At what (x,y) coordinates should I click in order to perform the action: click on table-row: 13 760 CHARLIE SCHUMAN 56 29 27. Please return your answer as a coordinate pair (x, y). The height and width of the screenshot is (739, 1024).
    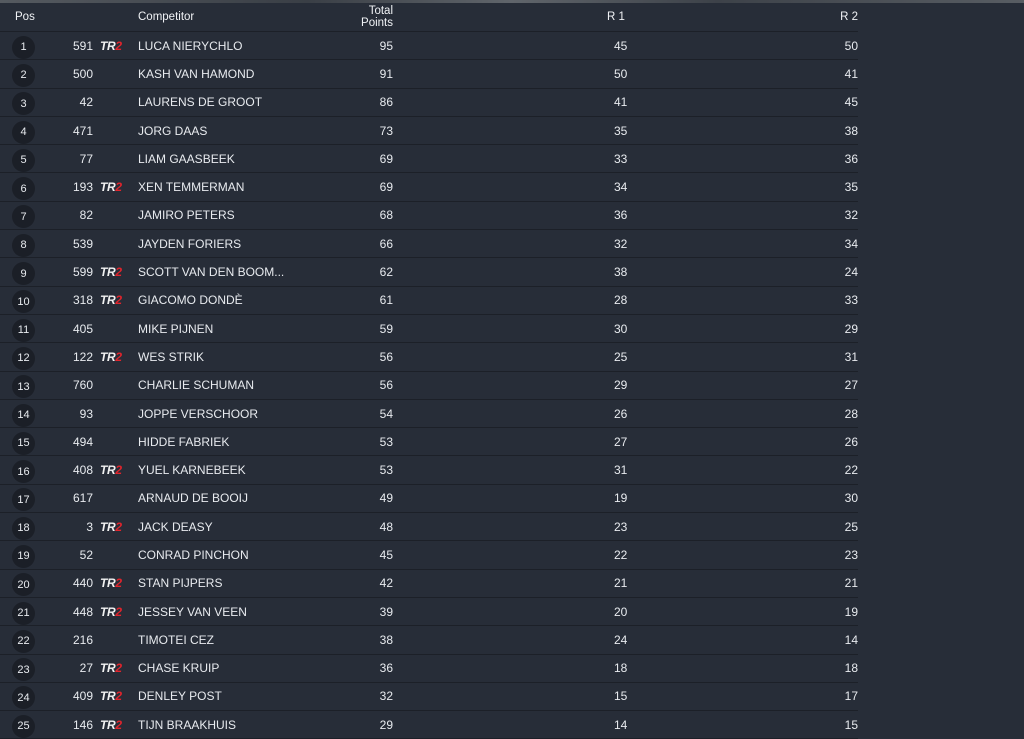
    Looking at the image, I should click on (429, 385).